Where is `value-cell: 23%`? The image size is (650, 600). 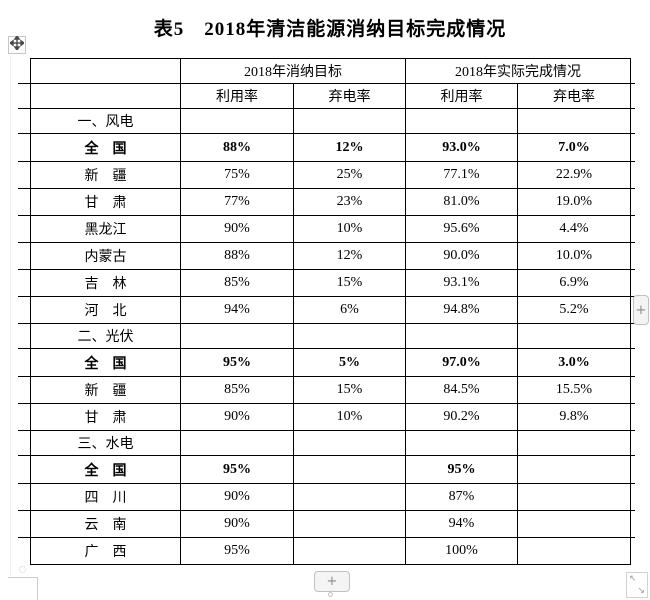 value-cell: 23% is located at coordinates (349, 202).